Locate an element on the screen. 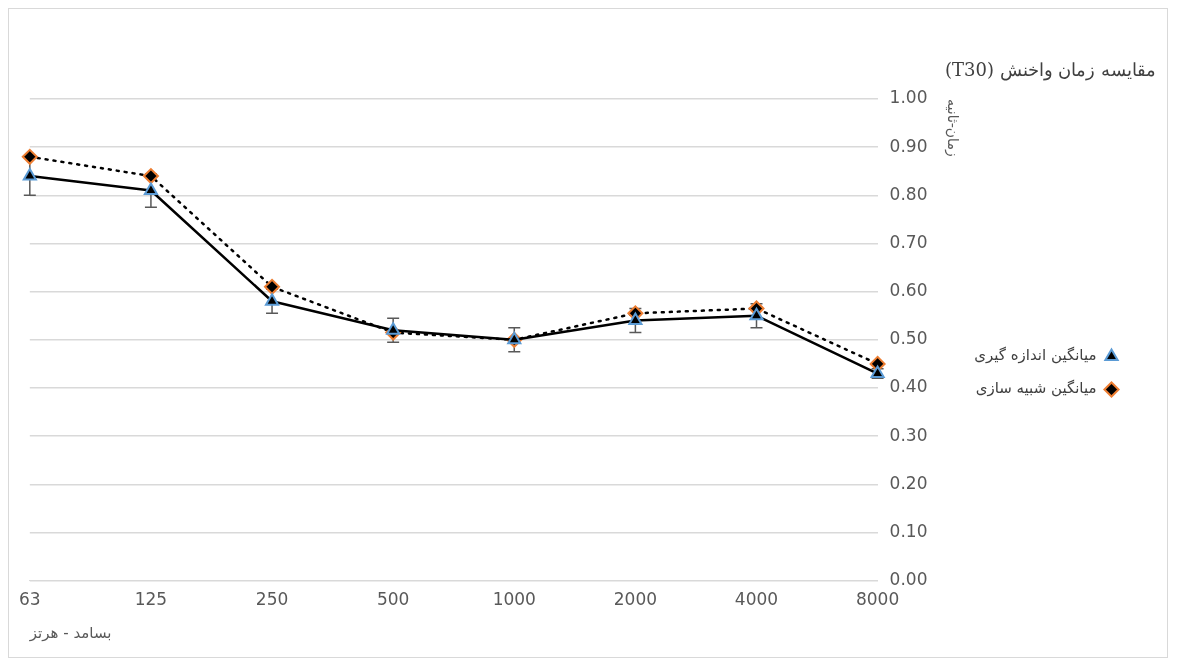  x-tick-label: 2000 is located at coordinates (635, 599).